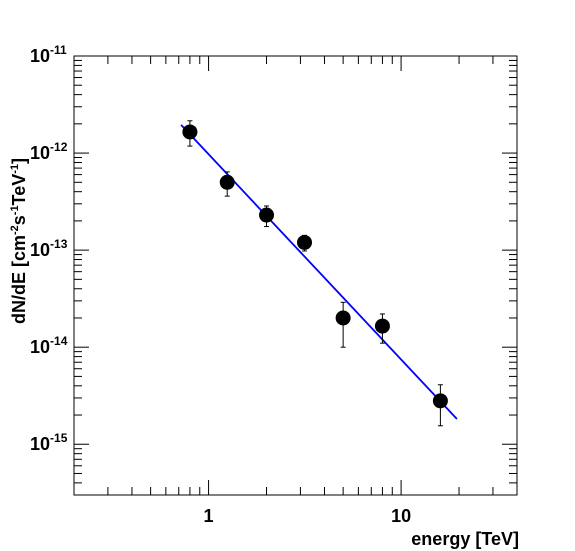 This screenshot has height=551, width=575. I want to click on y-tick-label-exponent: -14, so click(59, 341).